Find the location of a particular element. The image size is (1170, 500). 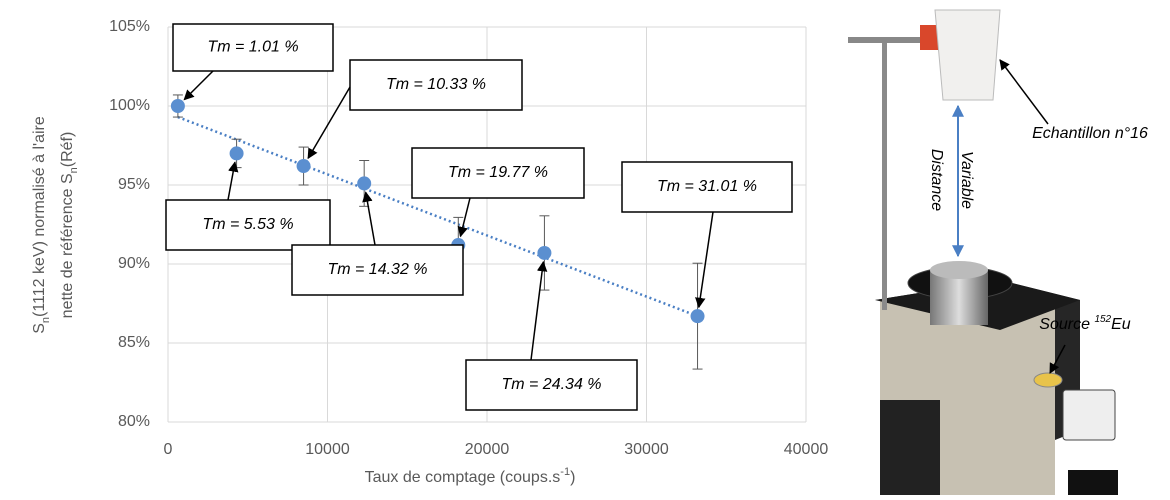

x-axis-title-part: ) is located at coordinates (572, 477).